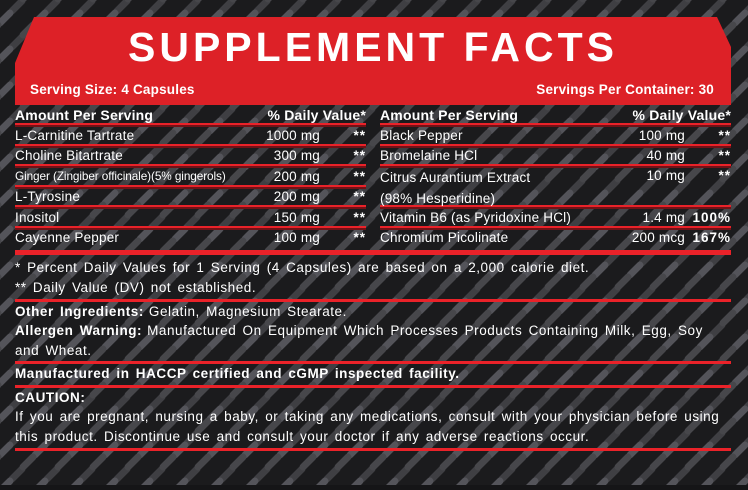 Image resolution: width=748 pixels, height=490 pixels. What do you see at coordinates (373, 47) in the screenshot?
I see `page-title: SUPPLEMENT FACTS` at bounding box center [373, 47].